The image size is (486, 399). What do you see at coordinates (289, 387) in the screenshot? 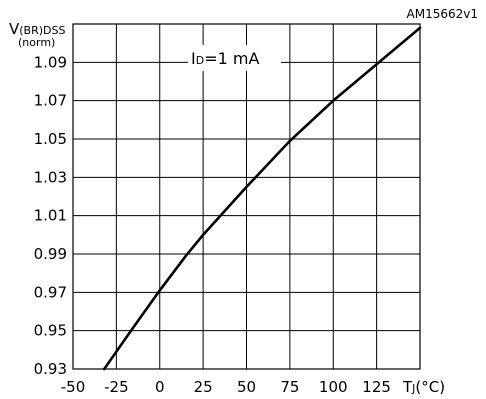
I see `x-tick-label: 75` at bounding box center [289, 387].